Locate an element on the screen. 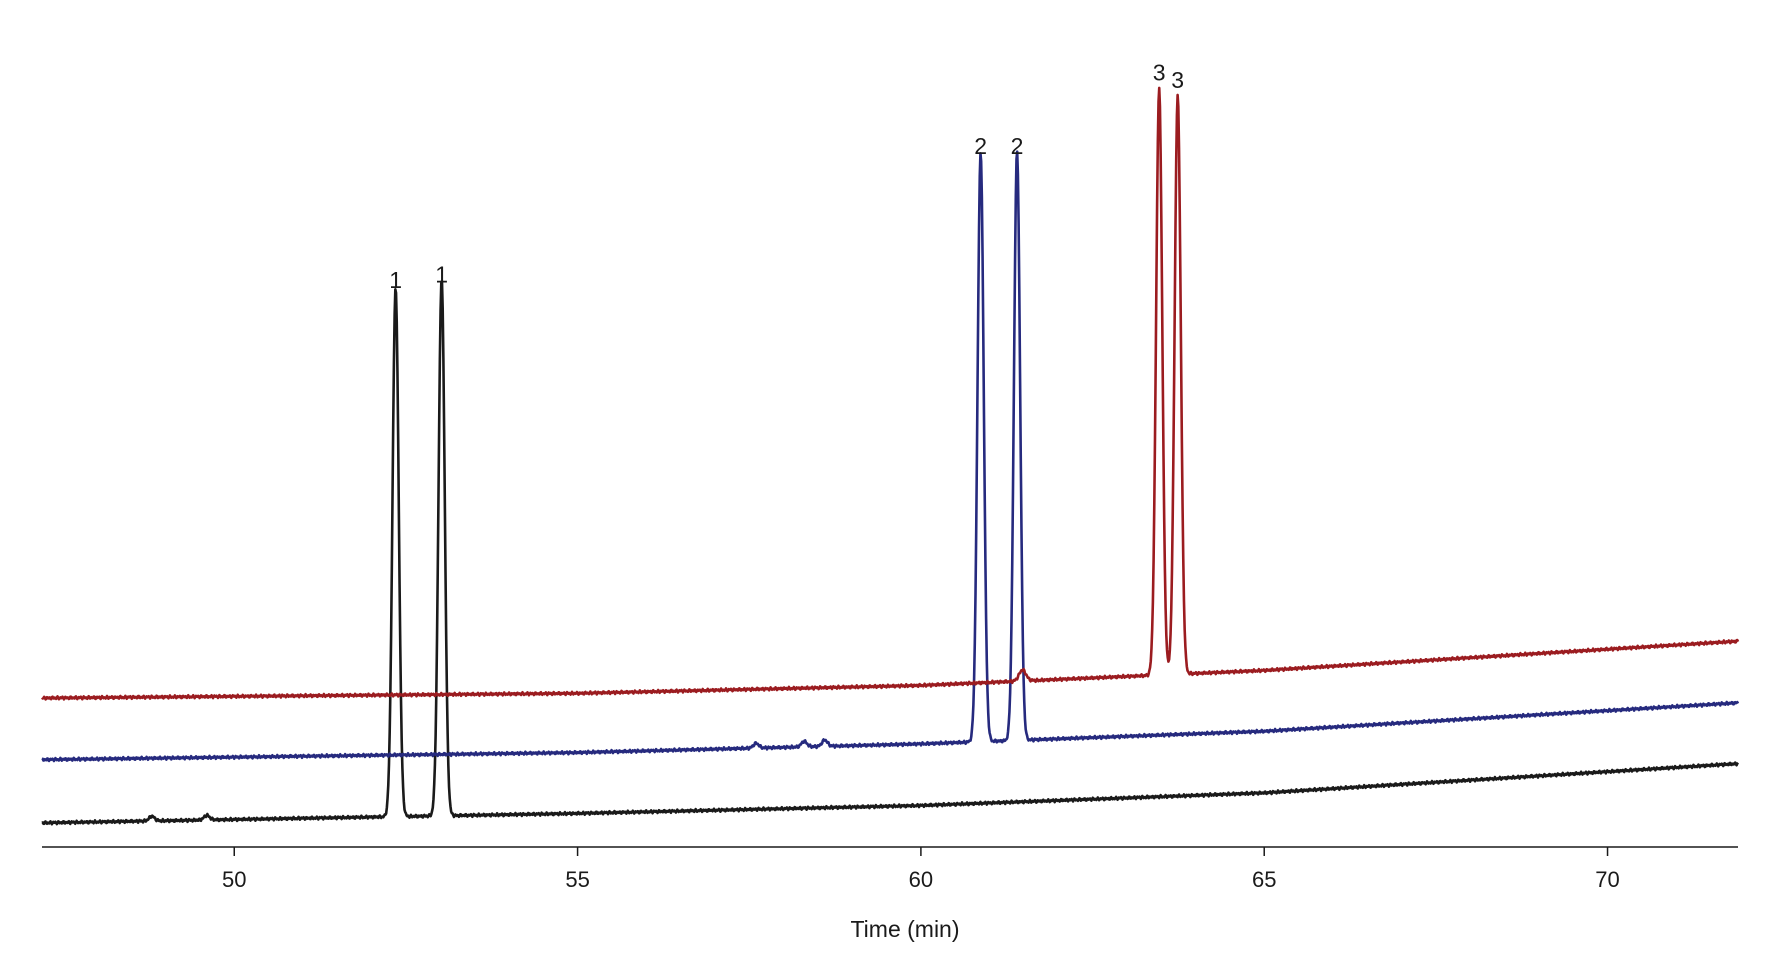  x-tick-label: 60 is located at coordinates (921, 879).